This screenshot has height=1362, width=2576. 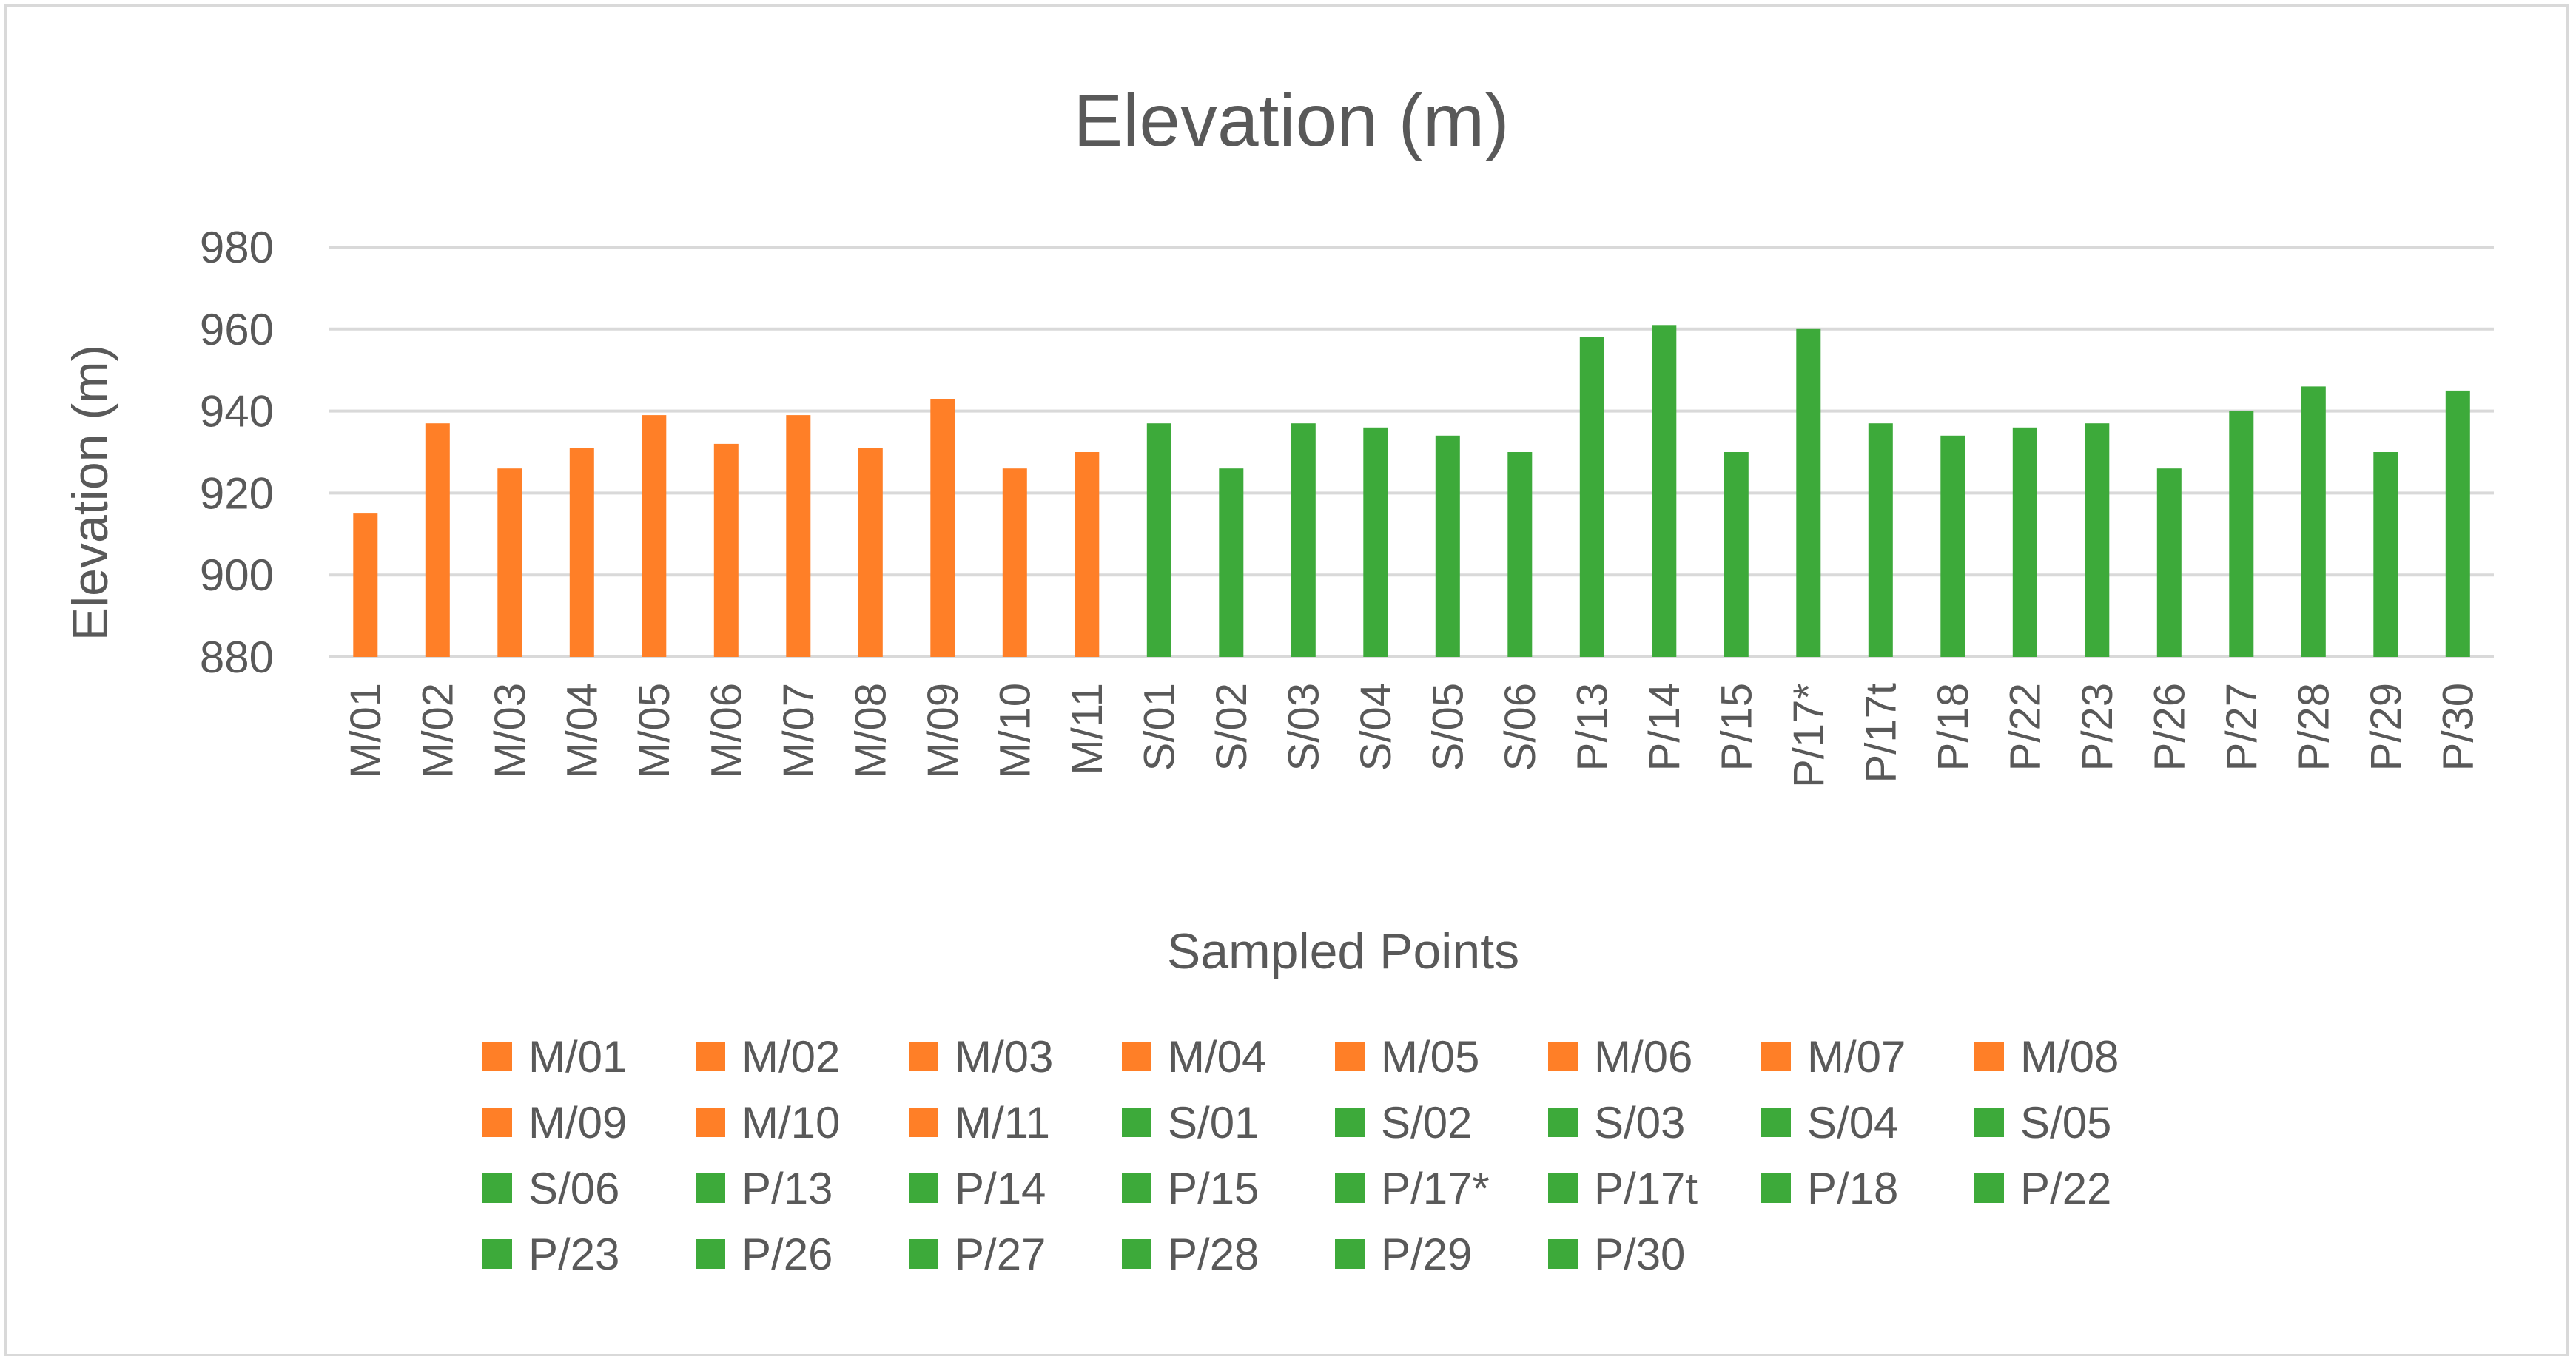 What do you see at coordinates (2386, 727) in the screenshot?
I see `x-tick-label: P/29` at bounding box center [2386, 727].